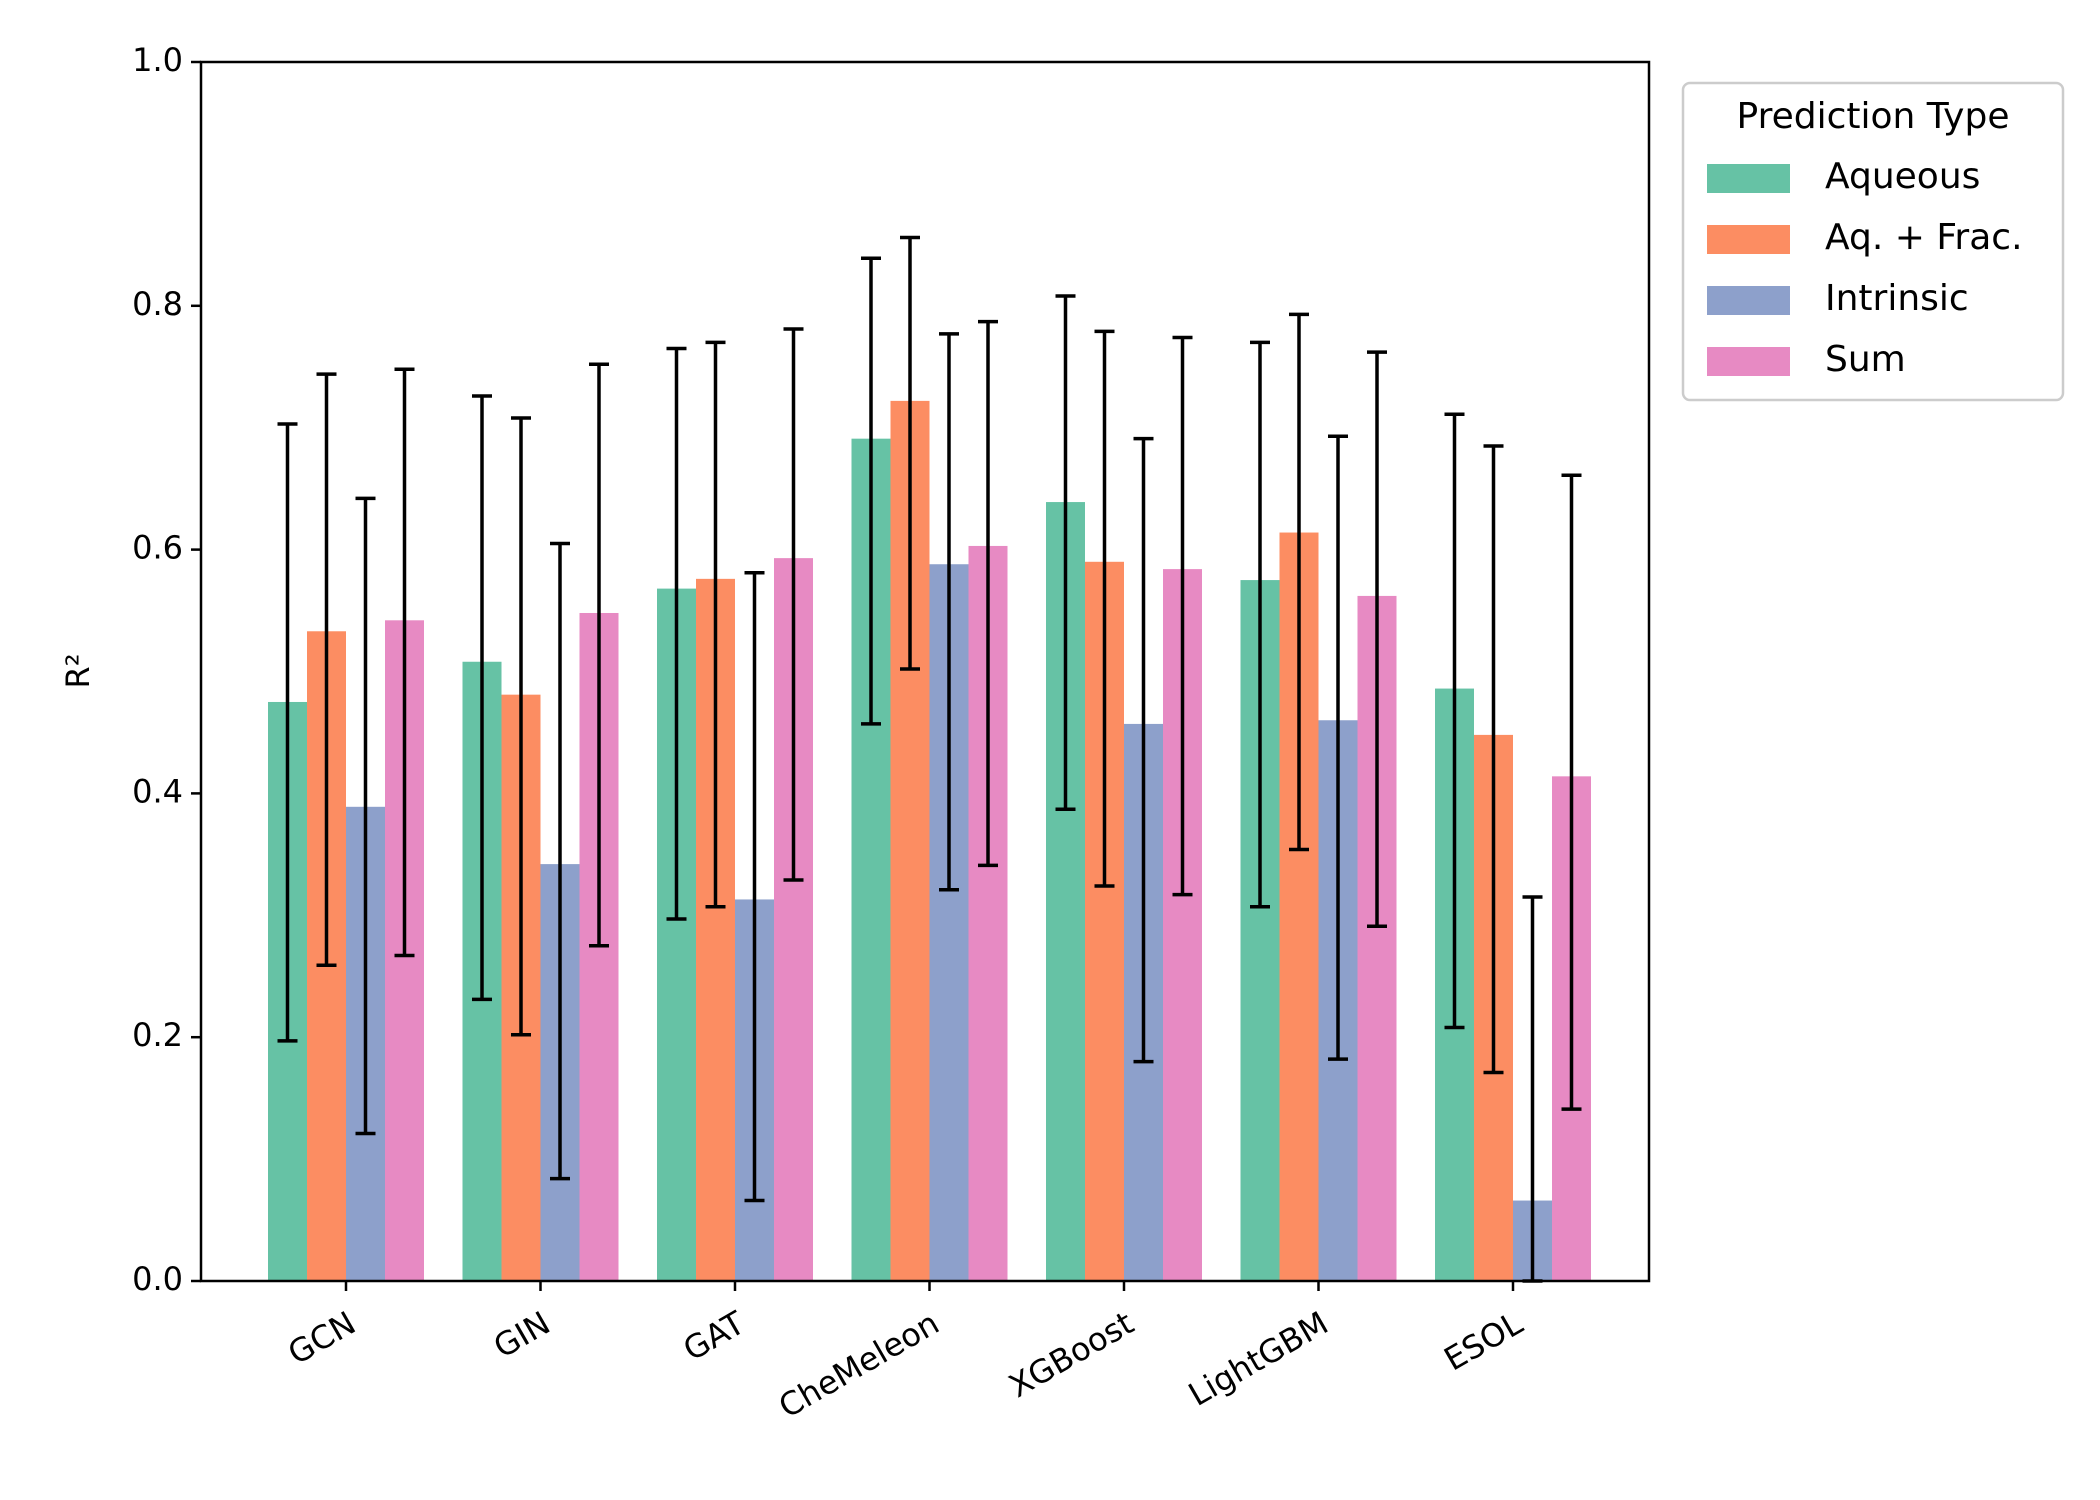 Image resolution: width=2100 pixels, height=1500 pixels. I want to click on x-tick-label: GCN, so click(321, 1338).